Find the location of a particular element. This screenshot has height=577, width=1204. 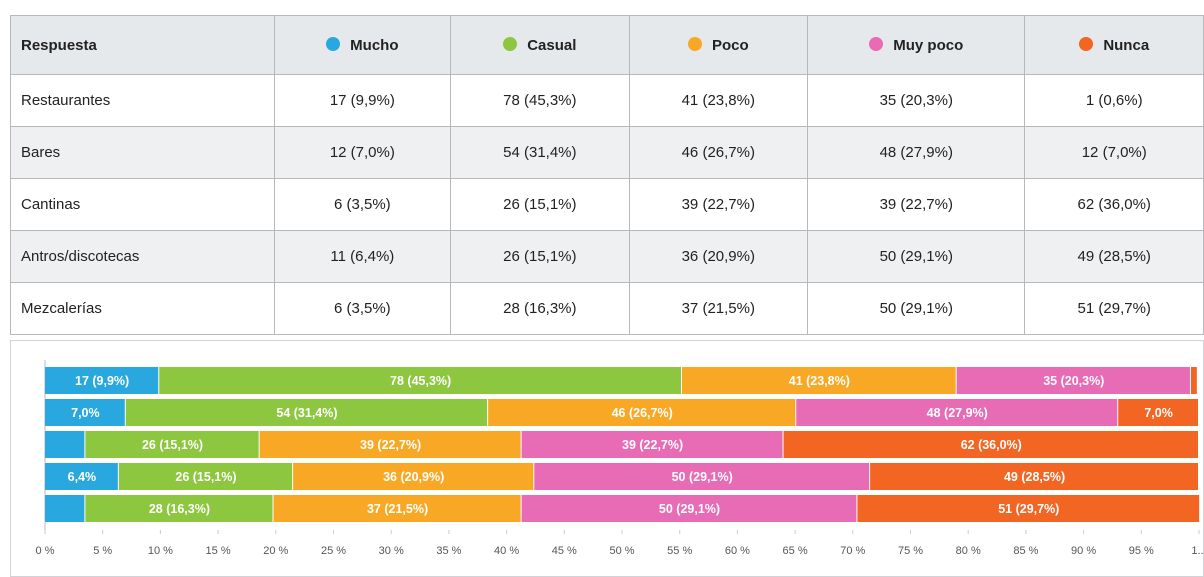

table-cell: 54 (31,4%) is located at coordinates (540, 152).